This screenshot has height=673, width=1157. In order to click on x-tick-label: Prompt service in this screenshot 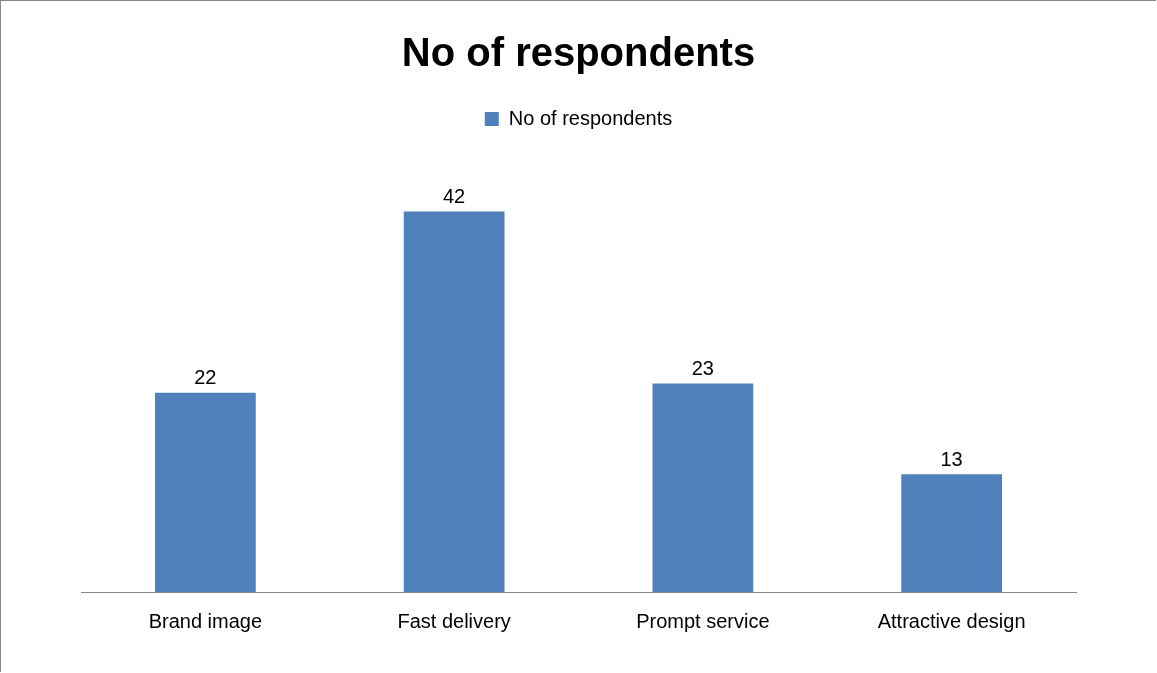, I will do `click(703, 620)`.